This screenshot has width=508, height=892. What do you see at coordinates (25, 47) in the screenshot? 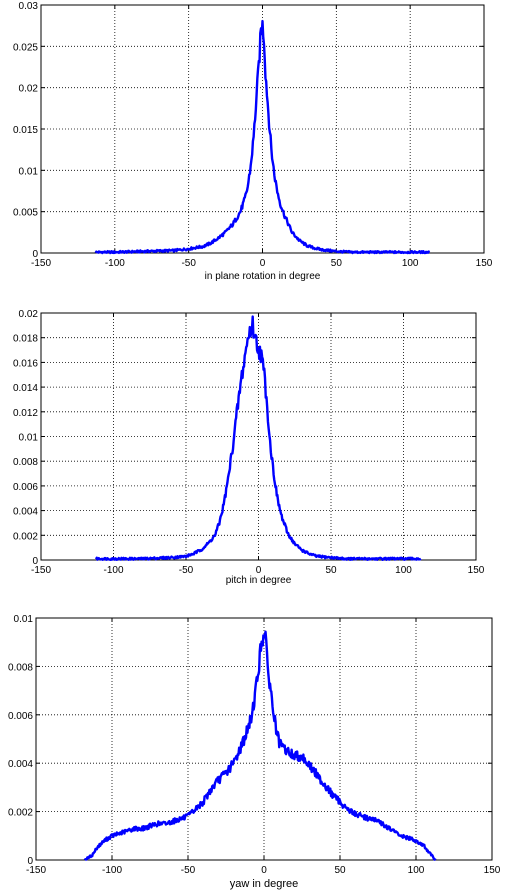
I see `y-tick-label: 0.025` at bounding box center [25, 47].